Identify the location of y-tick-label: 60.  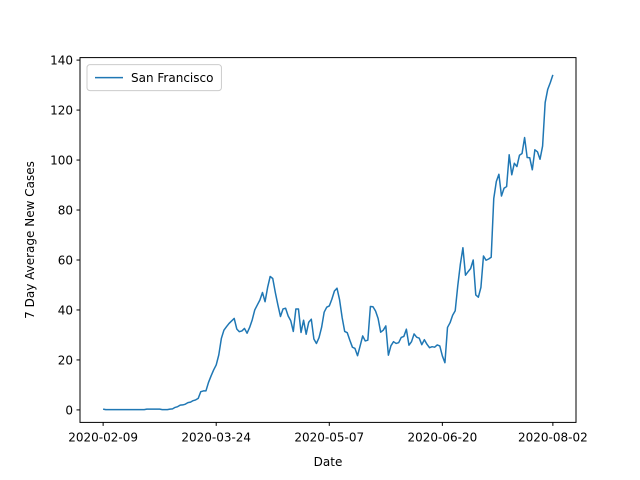
(65, 260).